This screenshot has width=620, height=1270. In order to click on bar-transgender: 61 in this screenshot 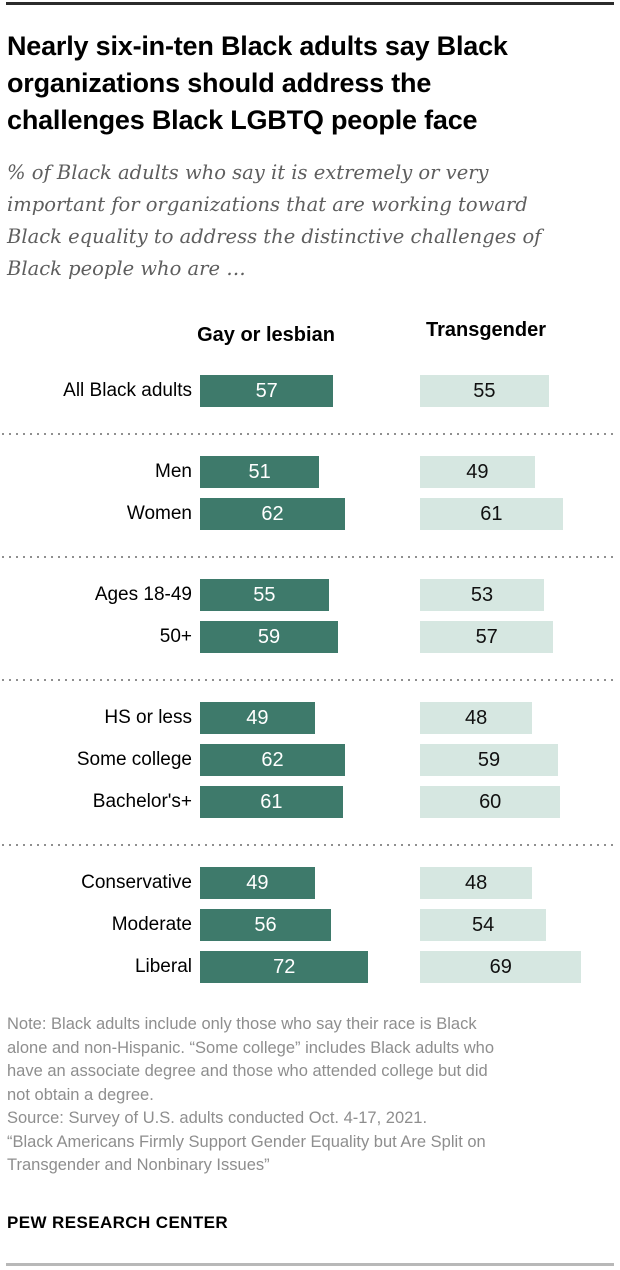, I will do `click(491, 514)`.